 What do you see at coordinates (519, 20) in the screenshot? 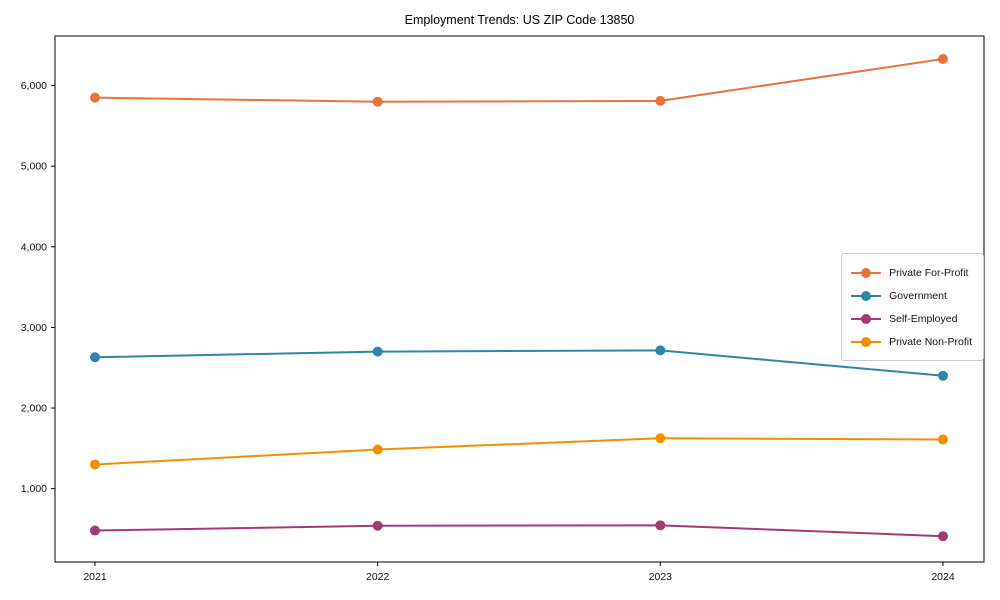
I see `chart-title: Employment Trends: US ZIP Code 13850` at bounding box center [519, 20].